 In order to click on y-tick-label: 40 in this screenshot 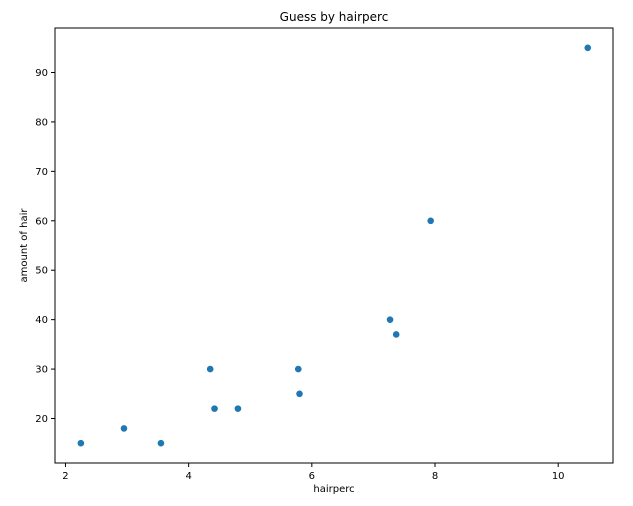, I will do `click(41, 320)`.